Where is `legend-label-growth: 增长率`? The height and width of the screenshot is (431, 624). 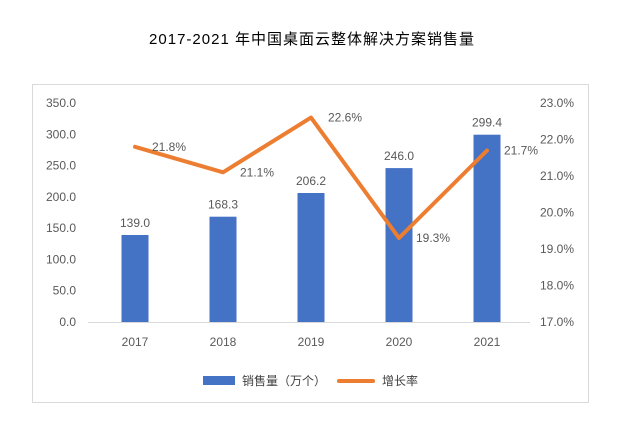 legend-label-growth: 增长率 is located at coordinates (400, 381).